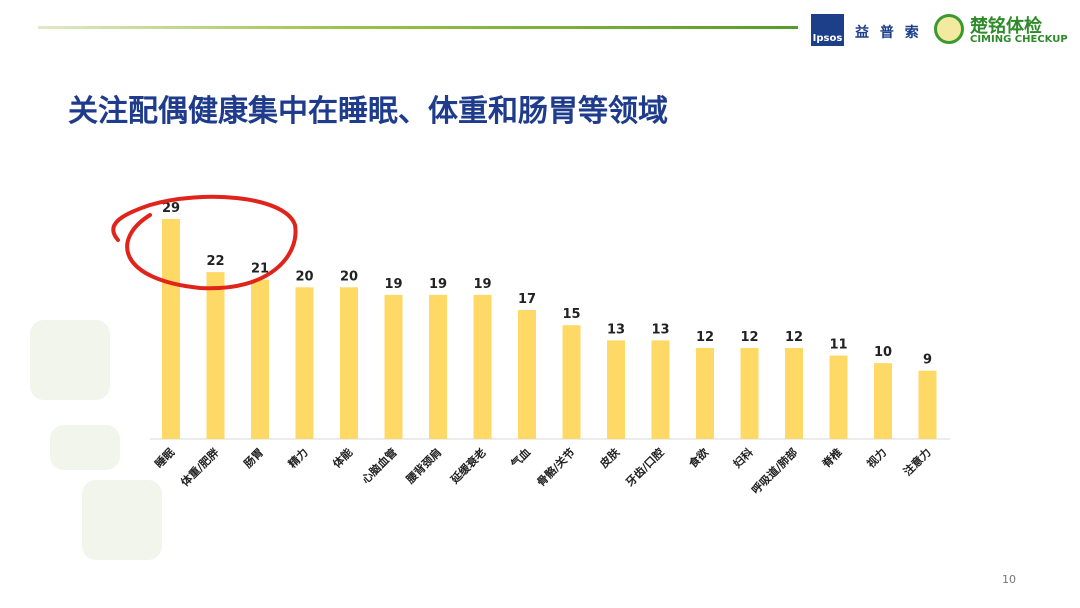 The image size is (1080, 608). I want to click on data-label: 15, so click(571, 314).